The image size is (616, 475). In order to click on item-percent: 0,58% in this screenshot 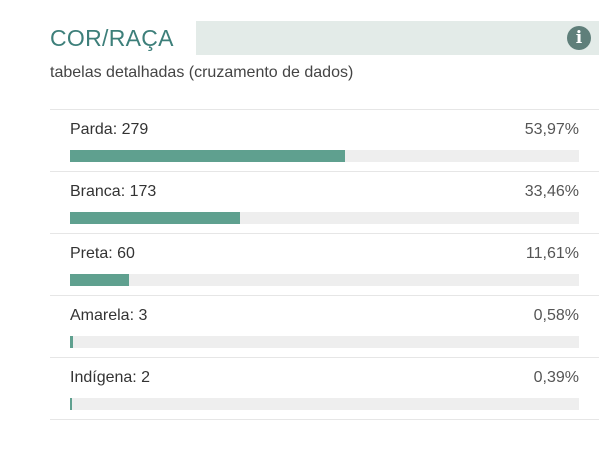, I will do `click(556, 315)`.